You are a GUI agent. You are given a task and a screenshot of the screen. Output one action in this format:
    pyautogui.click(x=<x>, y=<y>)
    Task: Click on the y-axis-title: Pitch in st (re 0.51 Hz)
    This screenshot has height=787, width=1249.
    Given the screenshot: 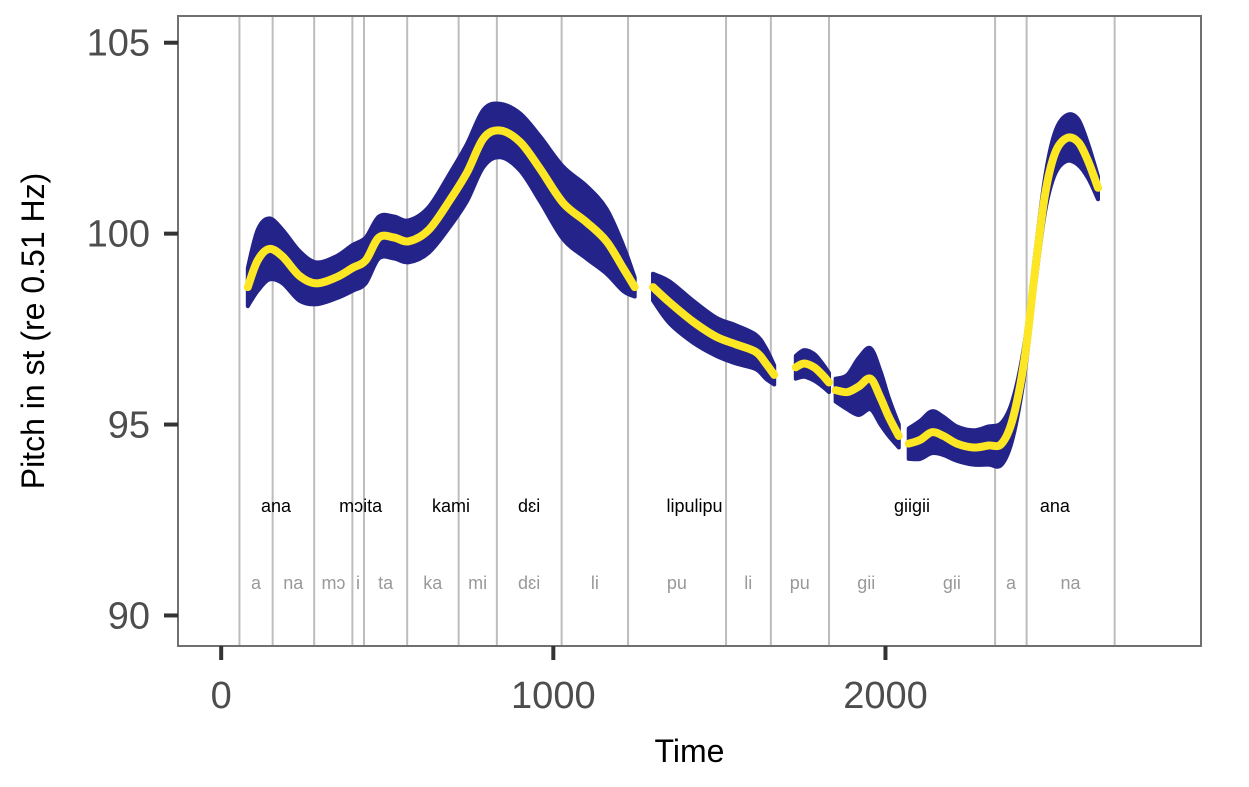 What is the action you would take?
    pyautogui.click(x=33, y=331)
    